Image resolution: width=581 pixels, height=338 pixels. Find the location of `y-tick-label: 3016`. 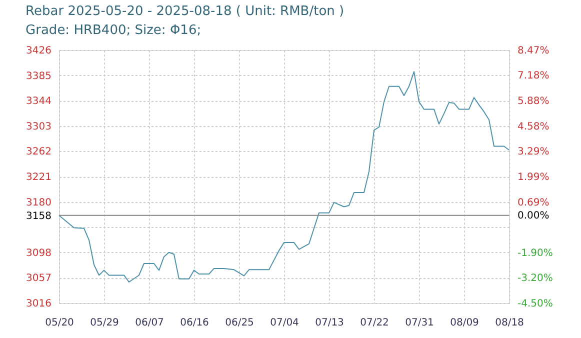

y-tick-label: 3016 is located at coordinates (39, 304).